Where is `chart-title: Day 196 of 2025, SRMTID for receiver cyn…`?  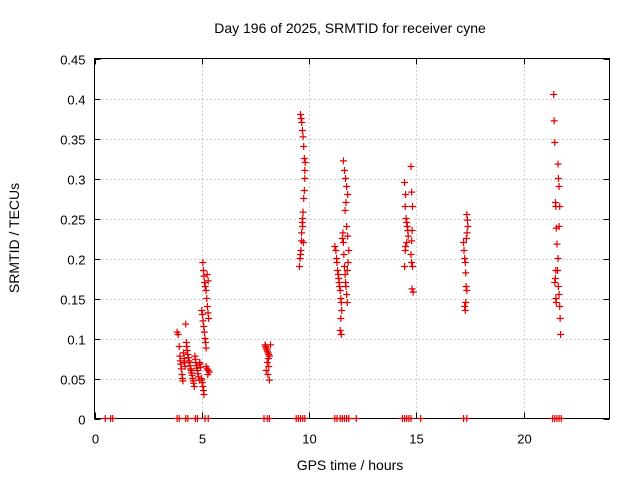 chart-title: Day 196 of 2025, SRMTID for receiver cyn… is located at coordinates (350, 28).